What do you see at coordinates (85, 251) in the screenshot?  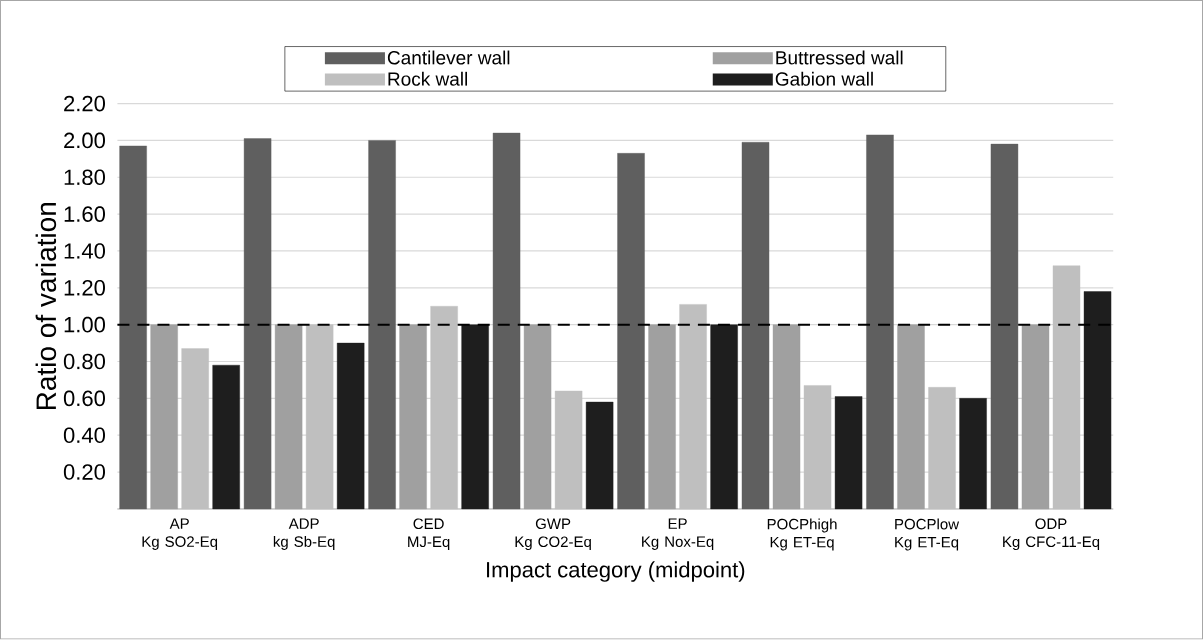 I see `y-tick-label: 1.40` at bounding box center [85, 251].